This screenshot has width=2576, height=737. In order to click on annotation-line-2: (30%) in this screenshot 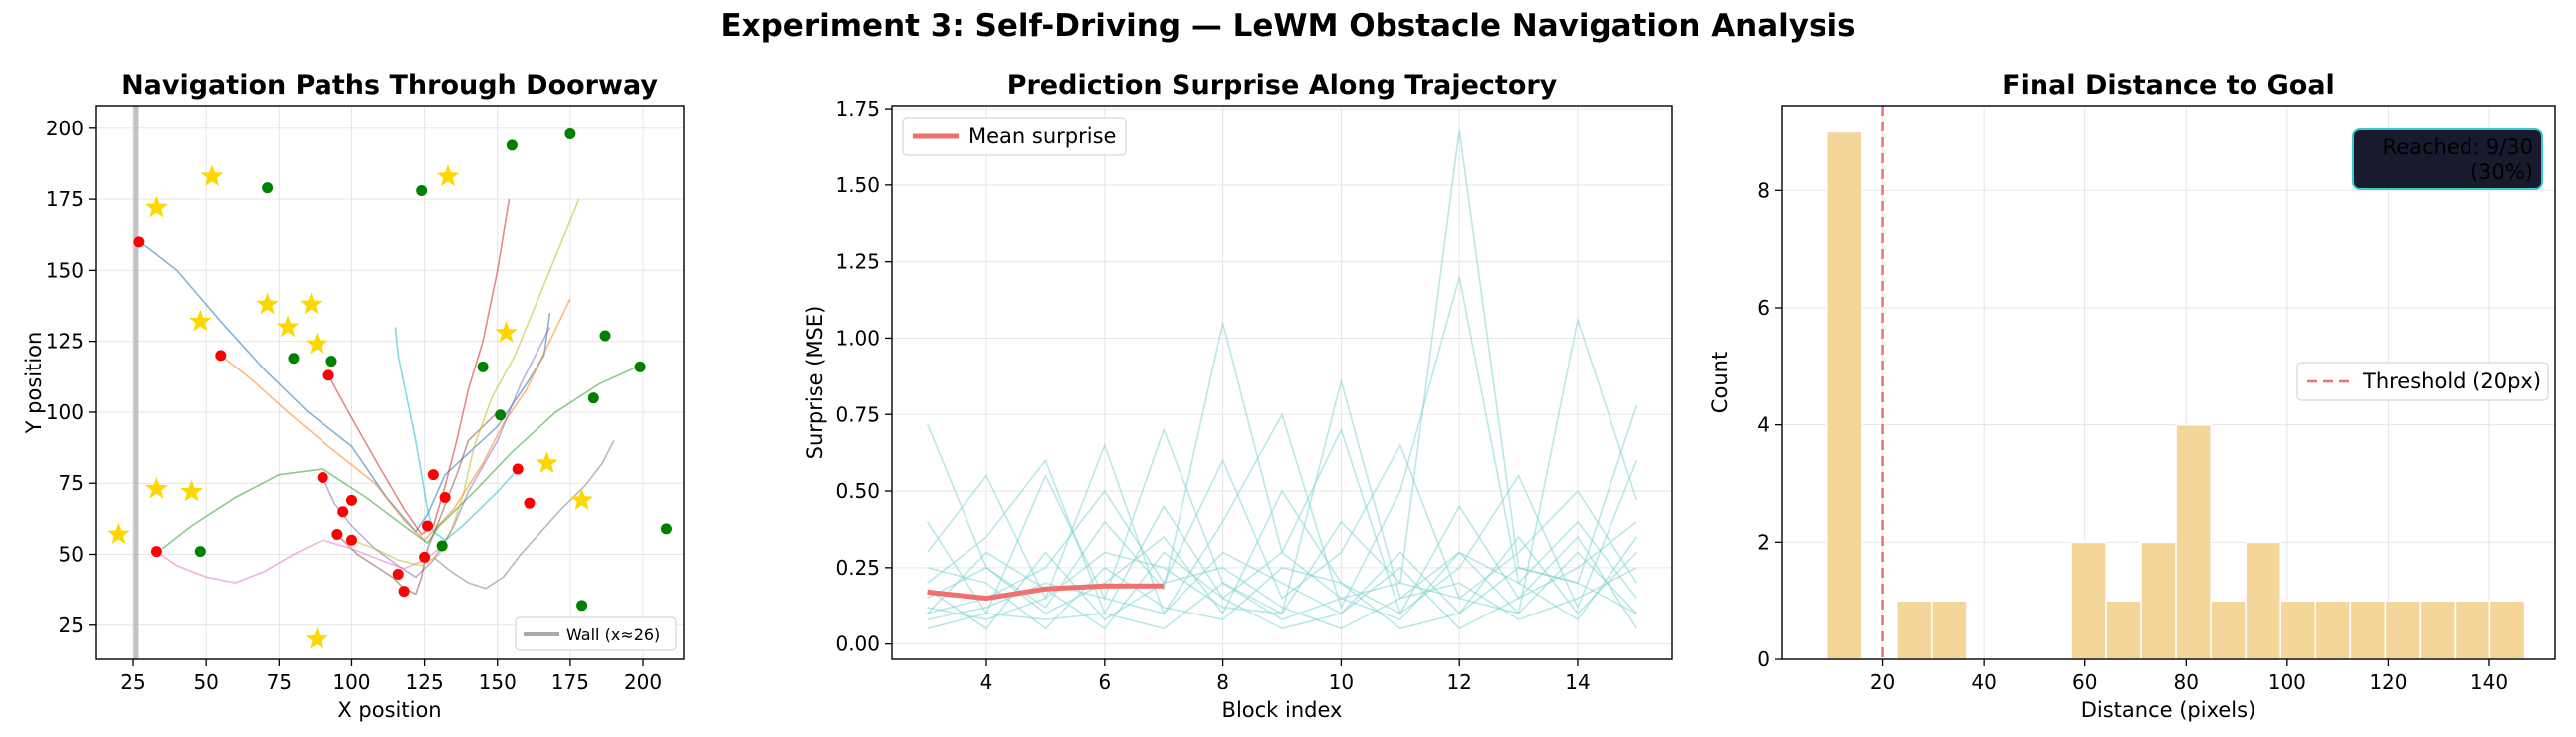, I will do `click(2501, 172)`.